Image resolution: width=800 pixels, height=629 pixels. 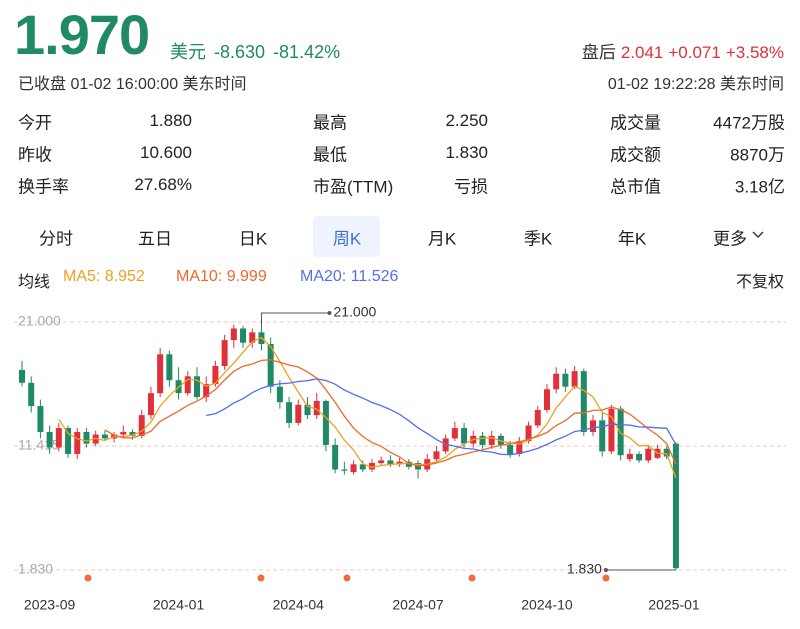 I want to click on after-hours-price: 2.041, so click(x=642, y=52).